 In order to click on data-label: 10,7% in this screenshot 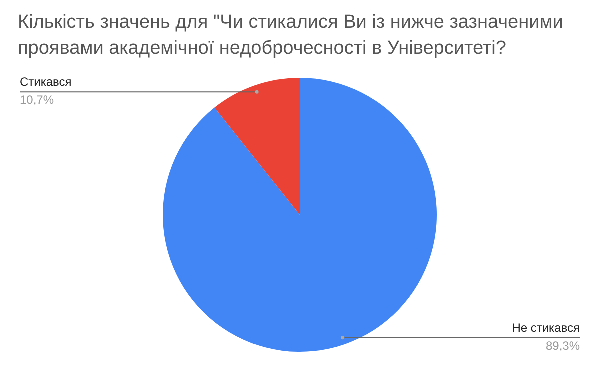, I will do `click(37, 100)`.